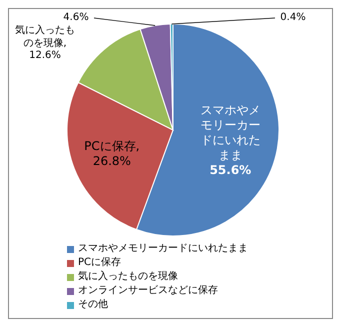  Describe the element at coordinates (100, 263) in the screenshot. I see `legend-label: PCに保存` at that location.